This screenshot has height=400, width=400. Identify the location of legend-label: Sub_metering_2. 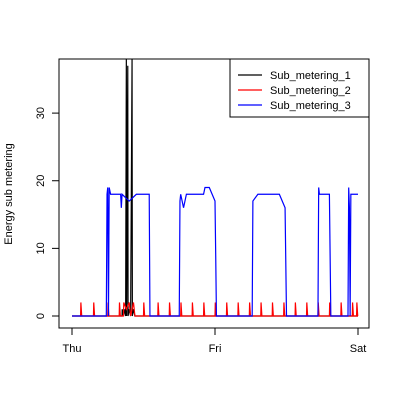
(310, 91).